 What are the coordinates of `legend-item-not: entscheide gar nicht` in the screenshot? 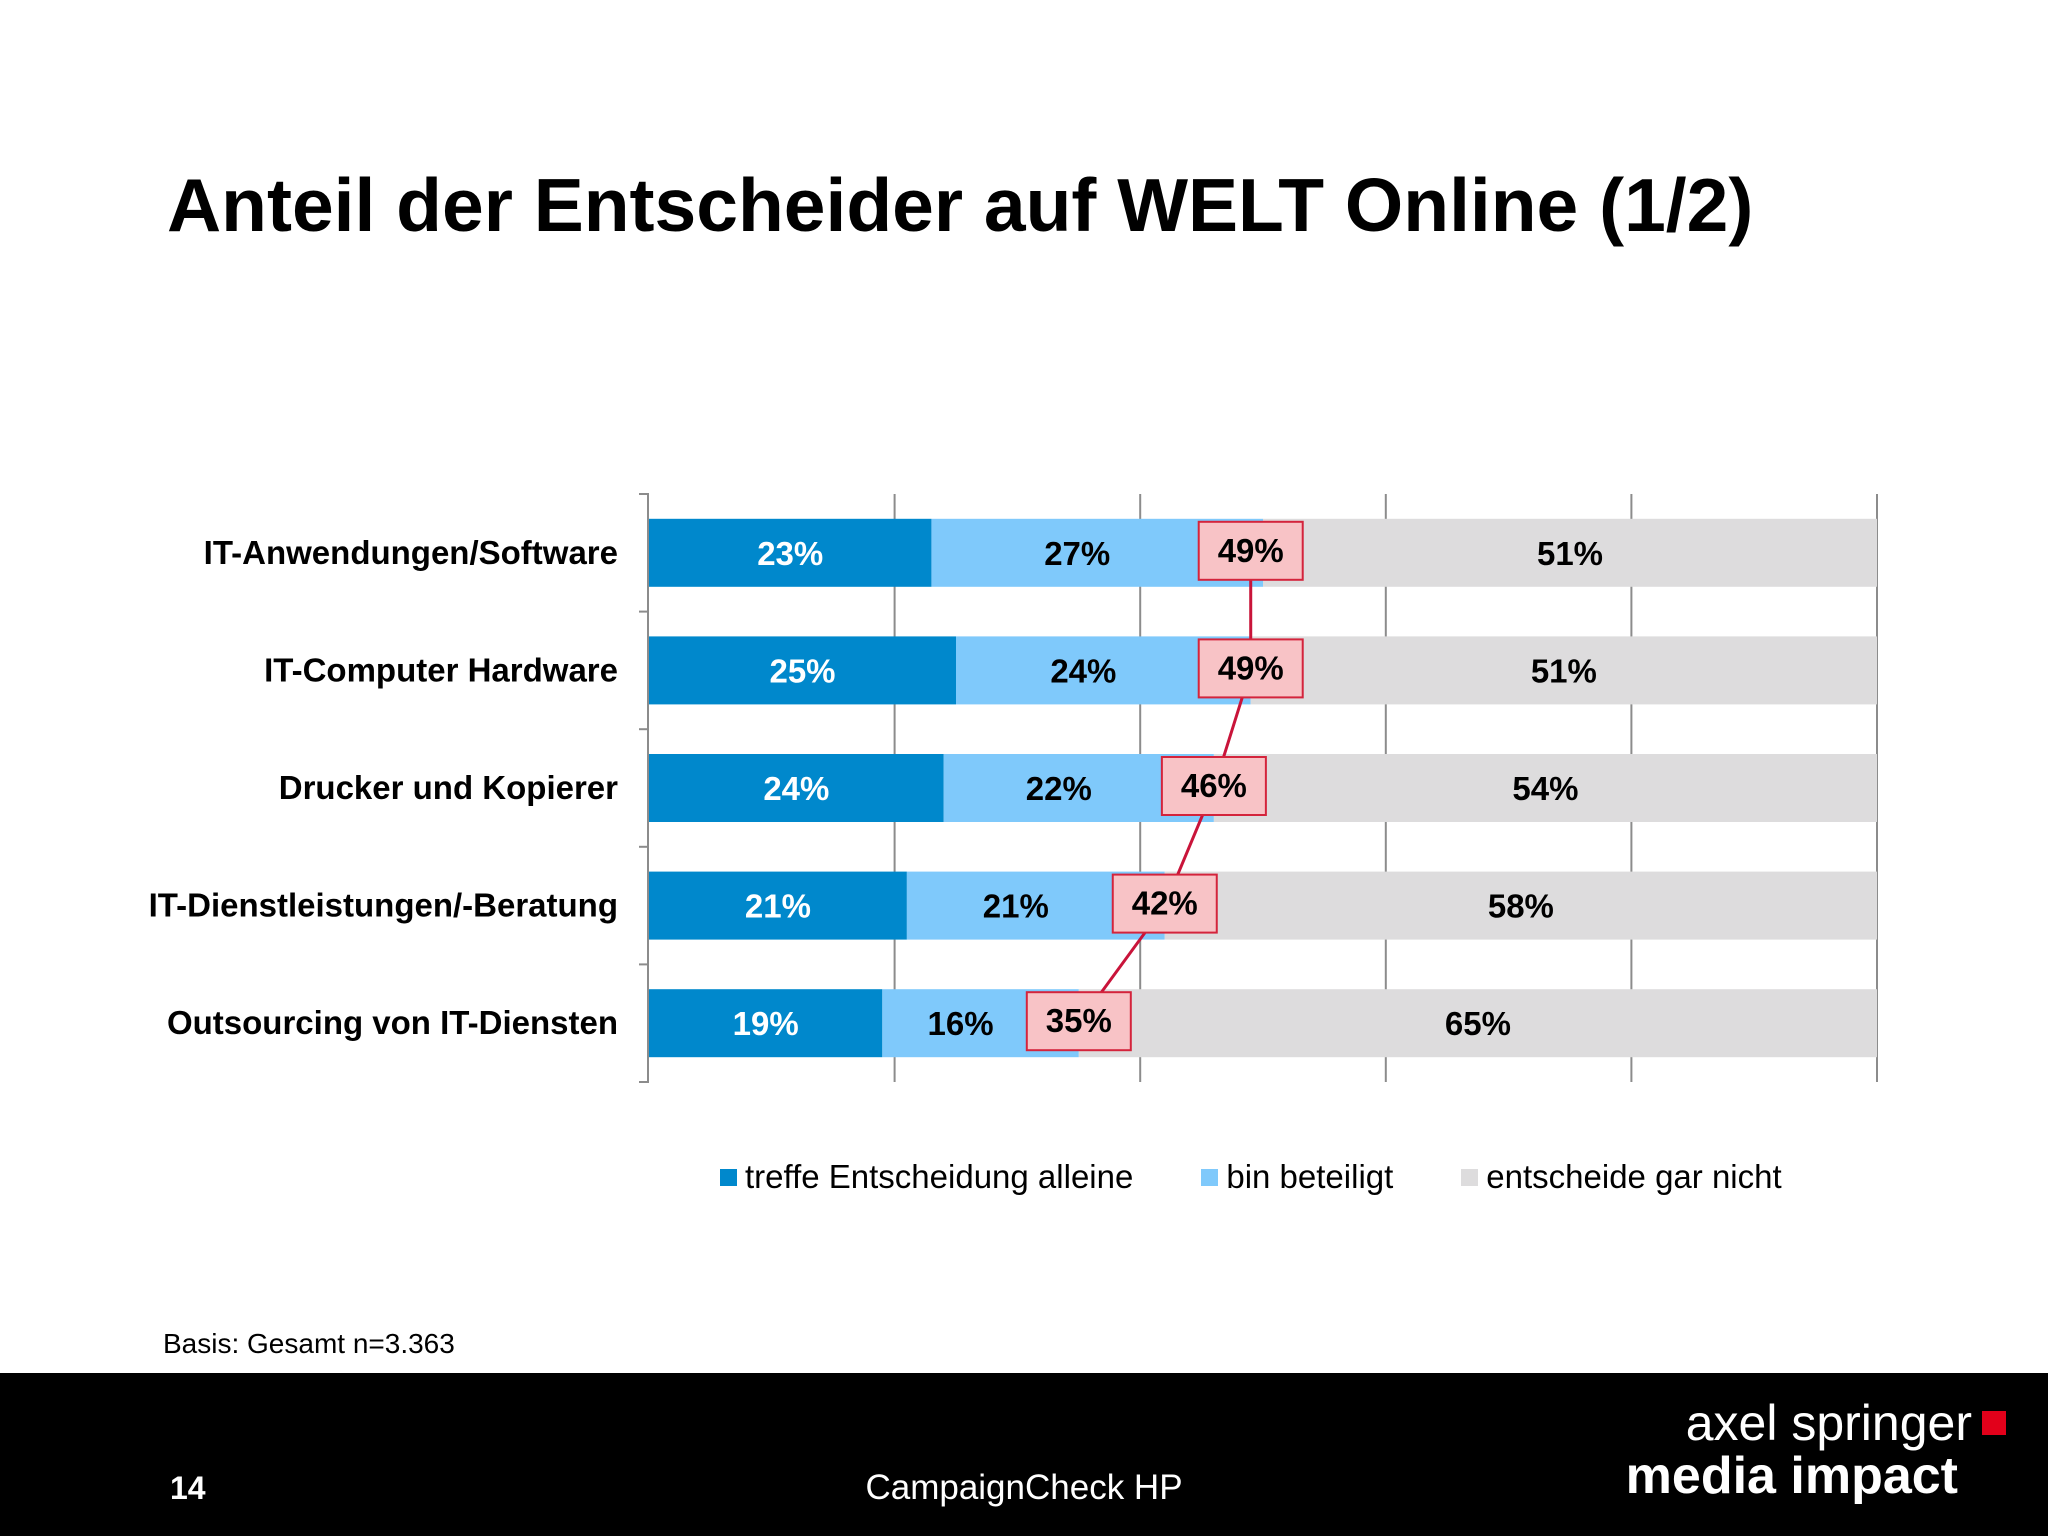 It's located at (1621, 1177).